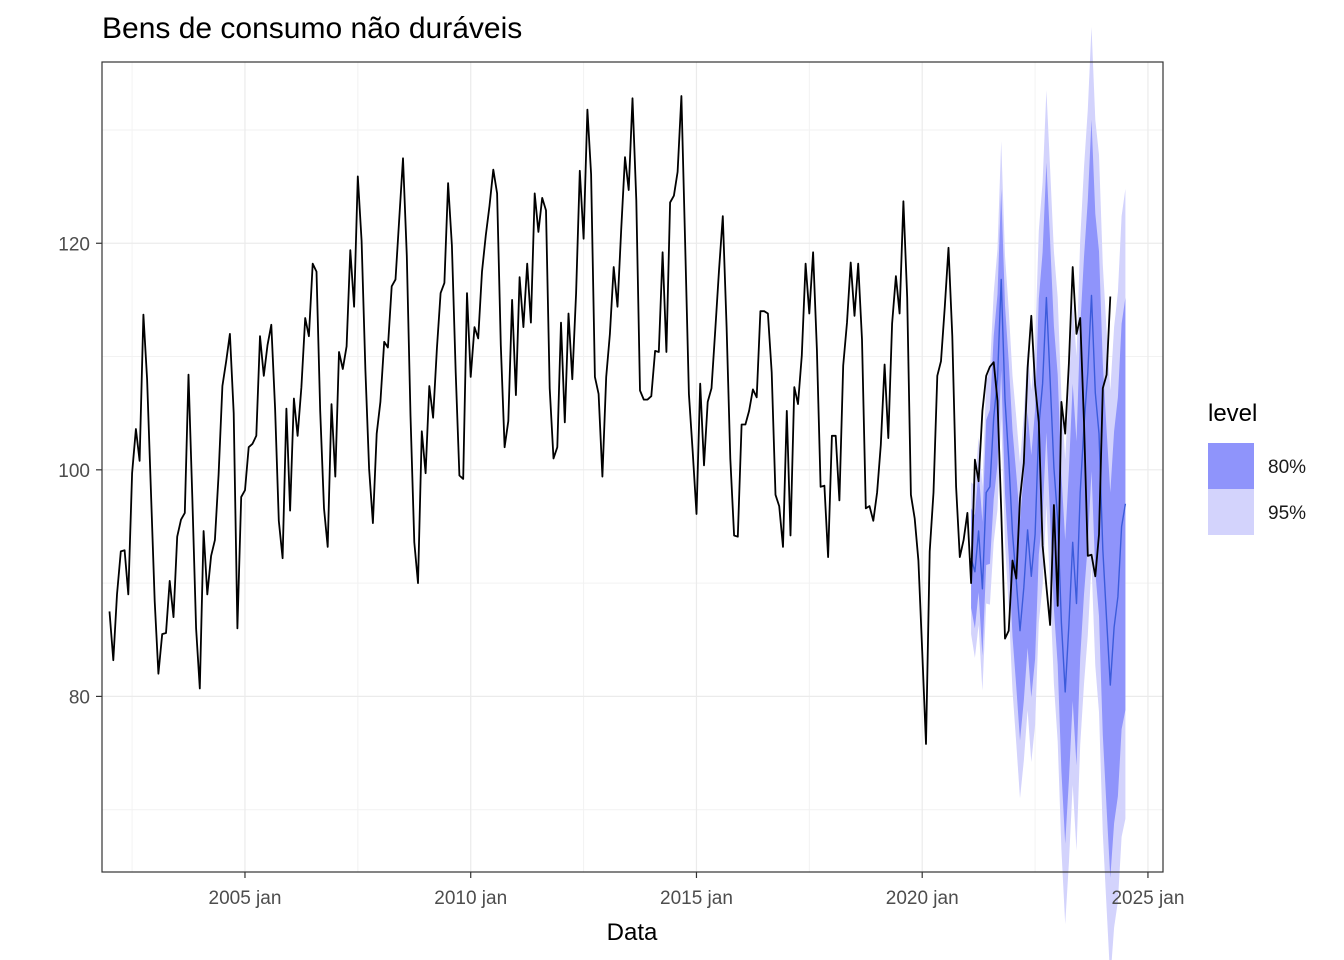  Describe the element at coordinates (1287, 467) in the screenshot. I see `legend-label-80: 80%` at that location.